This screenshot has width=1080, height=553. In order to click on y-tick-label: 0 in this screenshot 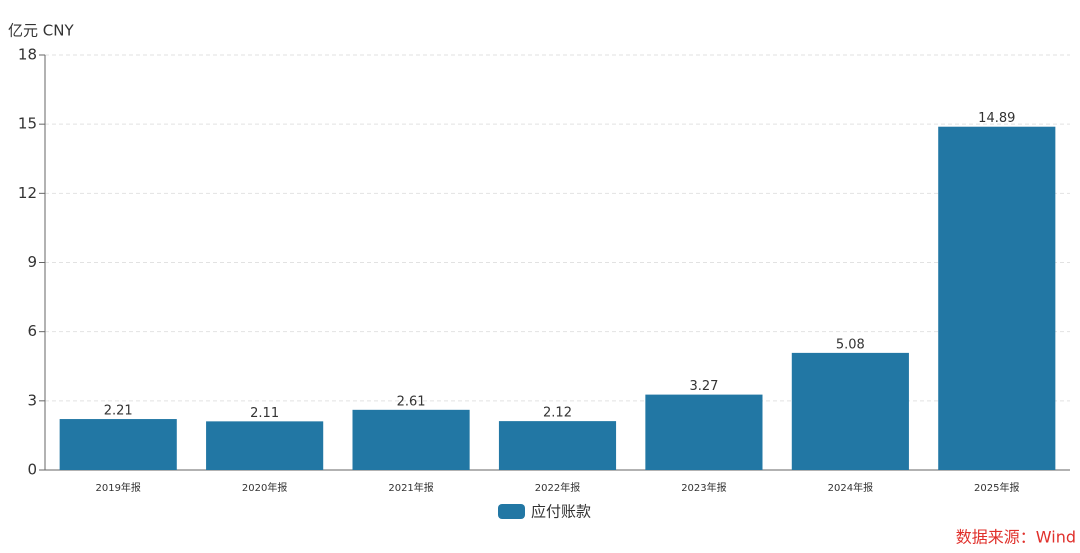, I will do `click(32, 470)`.